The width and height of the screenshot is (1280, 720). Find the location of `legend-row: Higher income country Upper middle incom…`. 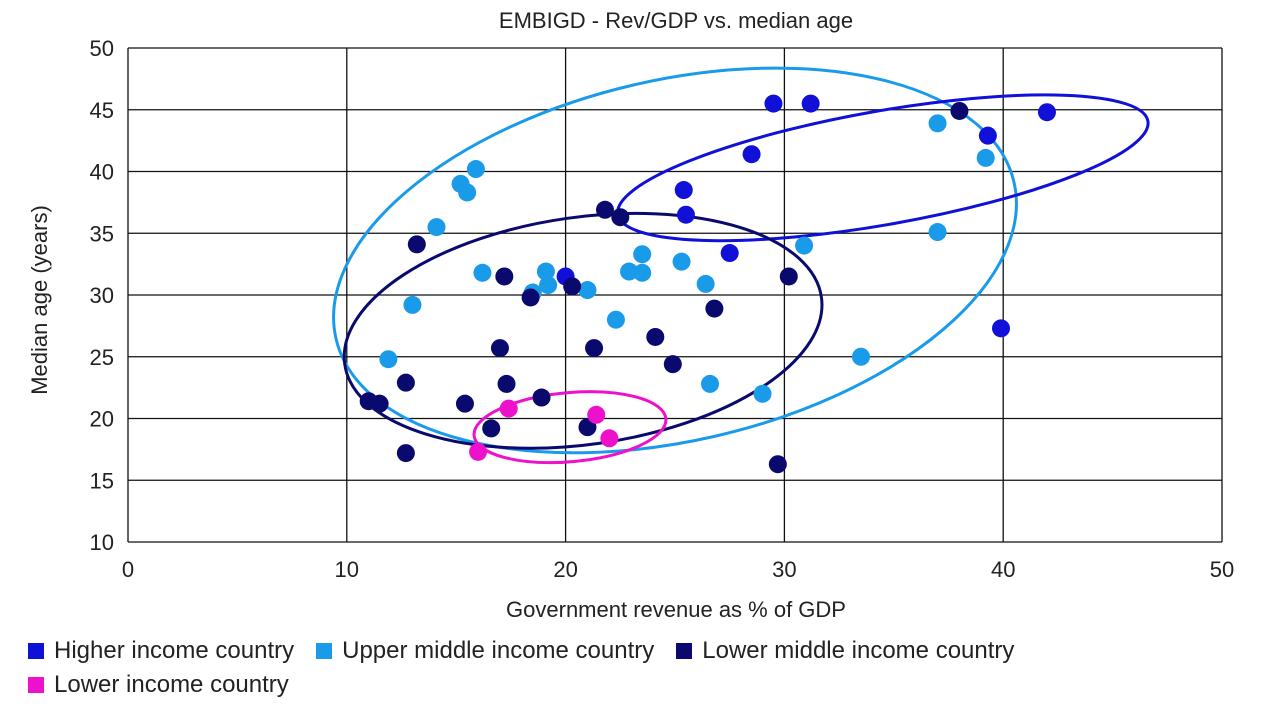

legend-row: Higher income country Upper middle incom… is located at coordinates (648, 651).